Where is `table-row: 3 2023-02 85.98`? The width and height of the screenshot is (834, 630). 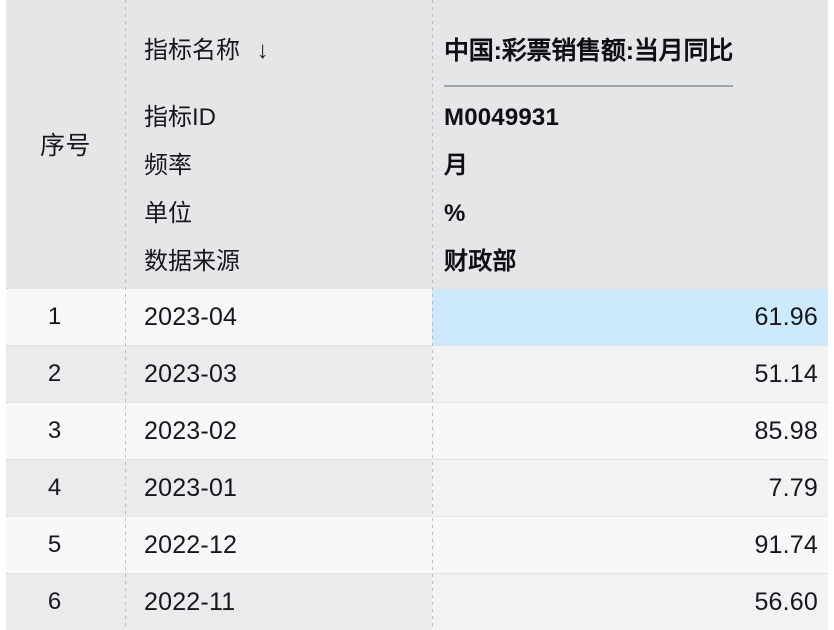 table-row: 3 2023-02 85.98 is located at coordinates (417, 430).